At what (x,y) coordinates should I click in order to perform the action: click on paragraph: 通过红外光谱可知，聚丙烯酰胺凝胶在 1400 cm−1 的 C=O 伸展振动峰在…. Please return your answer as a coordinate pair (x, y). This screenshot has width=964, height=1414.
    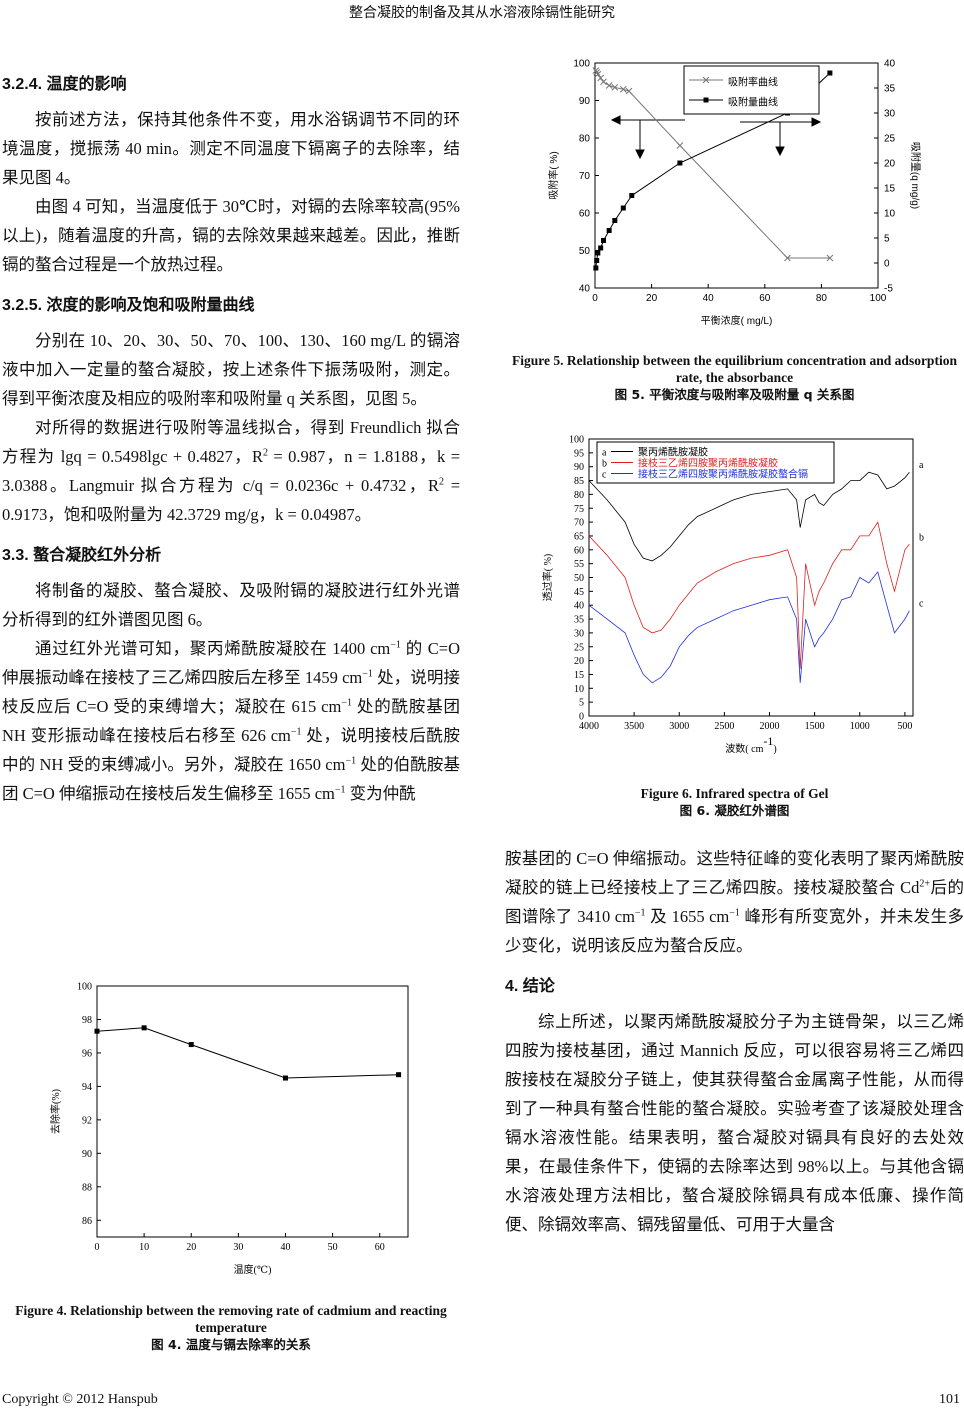
    Looking at the image, I should click on (231, 721).